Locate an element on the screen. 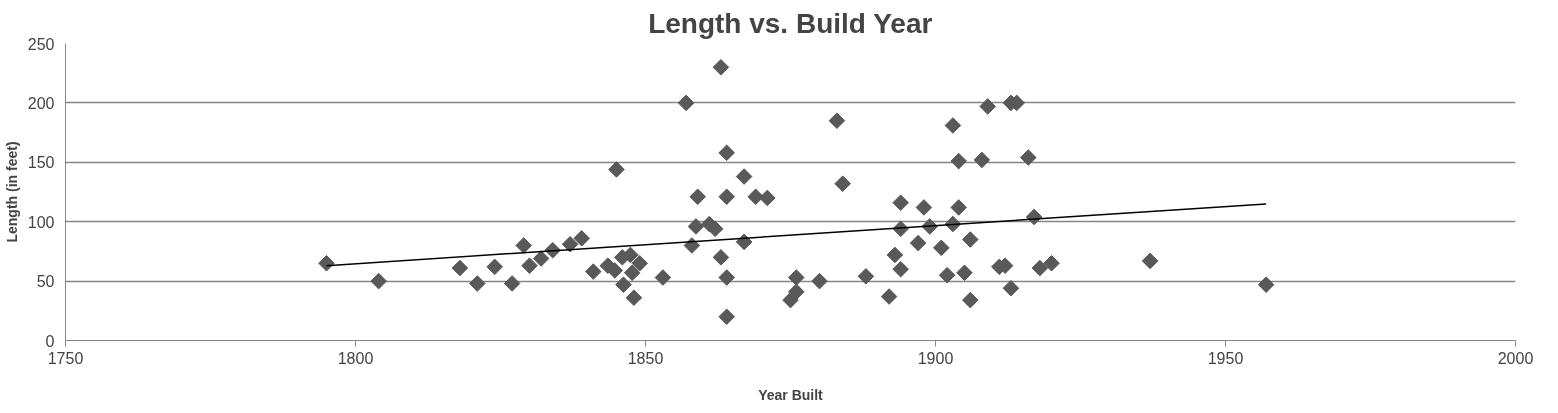 This screenshot has height=413, width=1558. y-tick-label: 50 is located at coordinates (45, 282).